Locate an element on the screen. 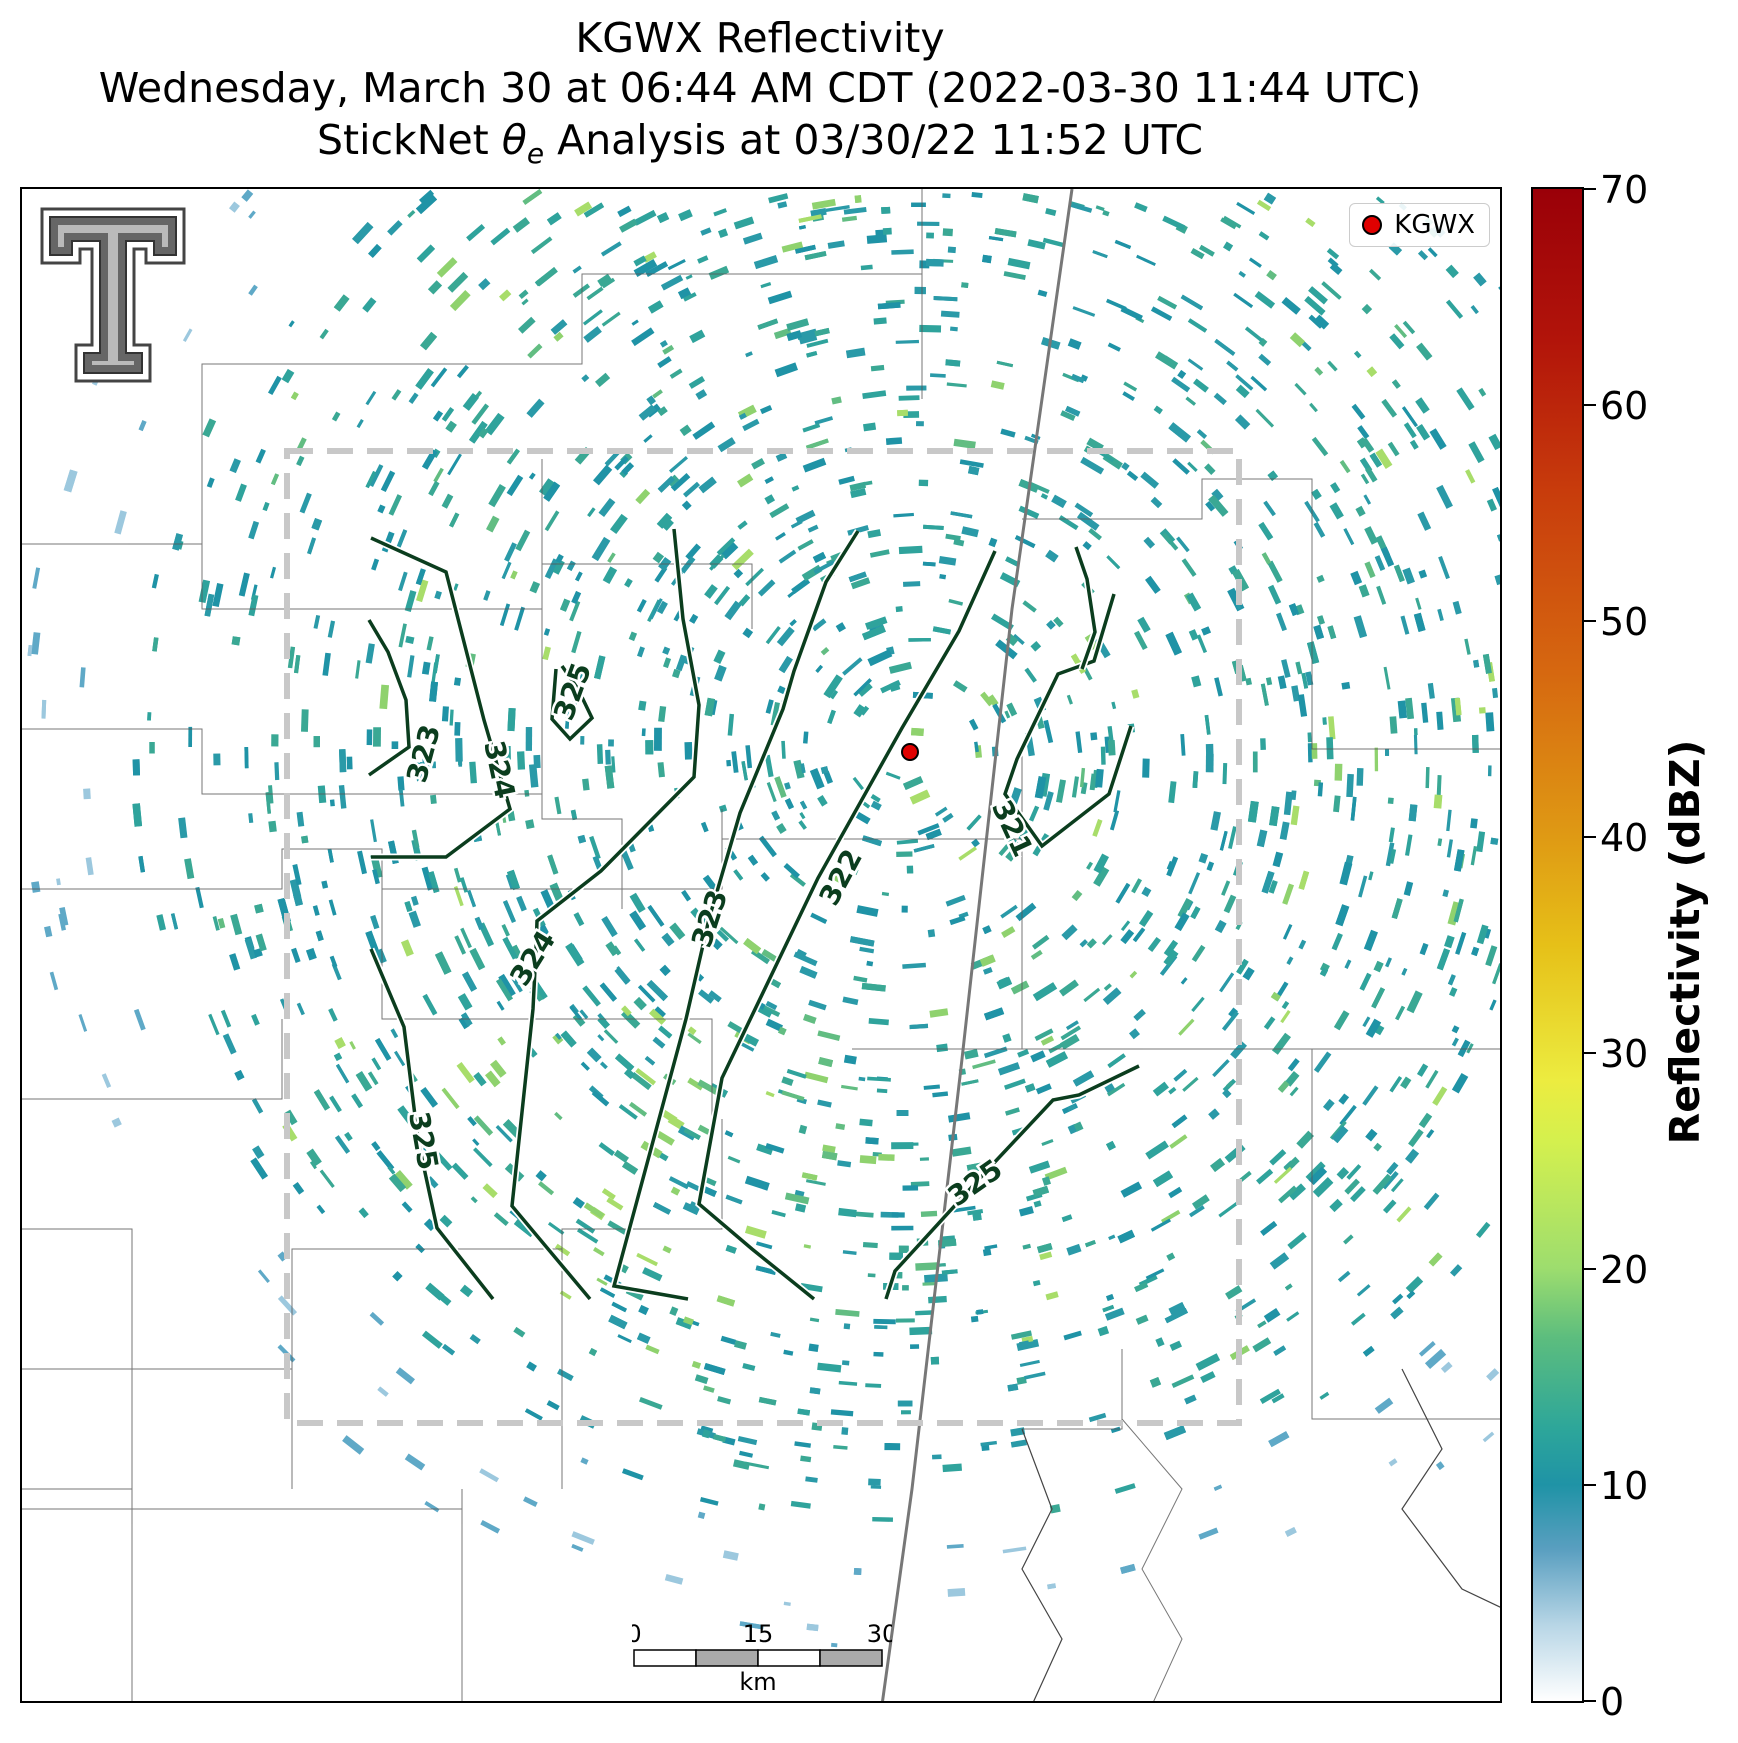 Image resolution: width=1738 pixels, height=1743 pixels. theta-e-contour-line is located at coordinates (847, 925).